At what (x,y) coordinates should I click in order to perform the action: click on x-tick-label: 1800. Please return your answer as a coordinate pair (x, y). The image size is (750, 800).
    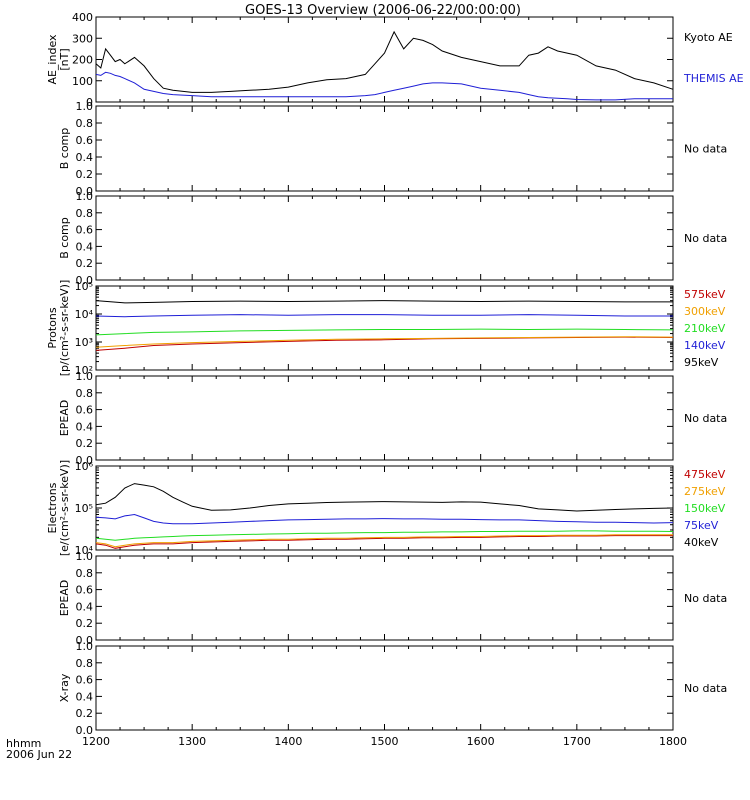
    Looking at the image, I should click on (673, 741).